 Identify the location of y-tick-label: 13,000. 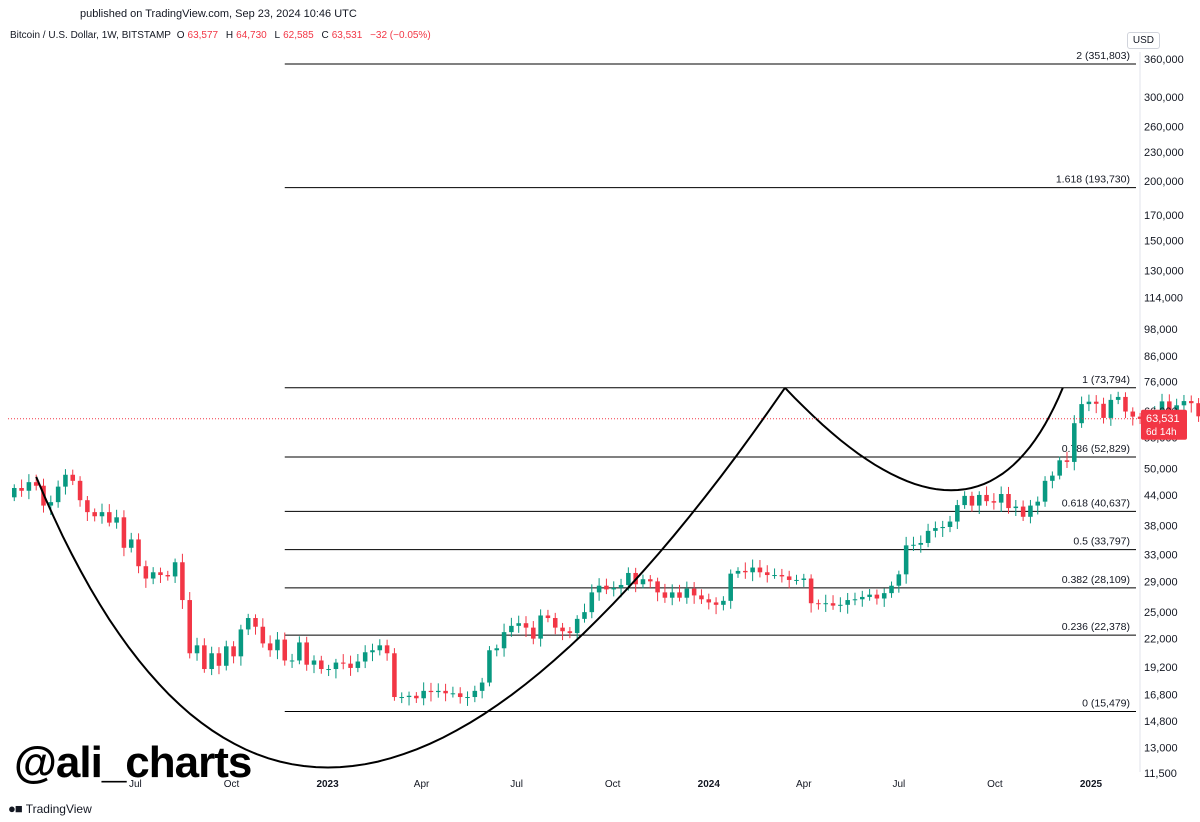
(1161, 749).